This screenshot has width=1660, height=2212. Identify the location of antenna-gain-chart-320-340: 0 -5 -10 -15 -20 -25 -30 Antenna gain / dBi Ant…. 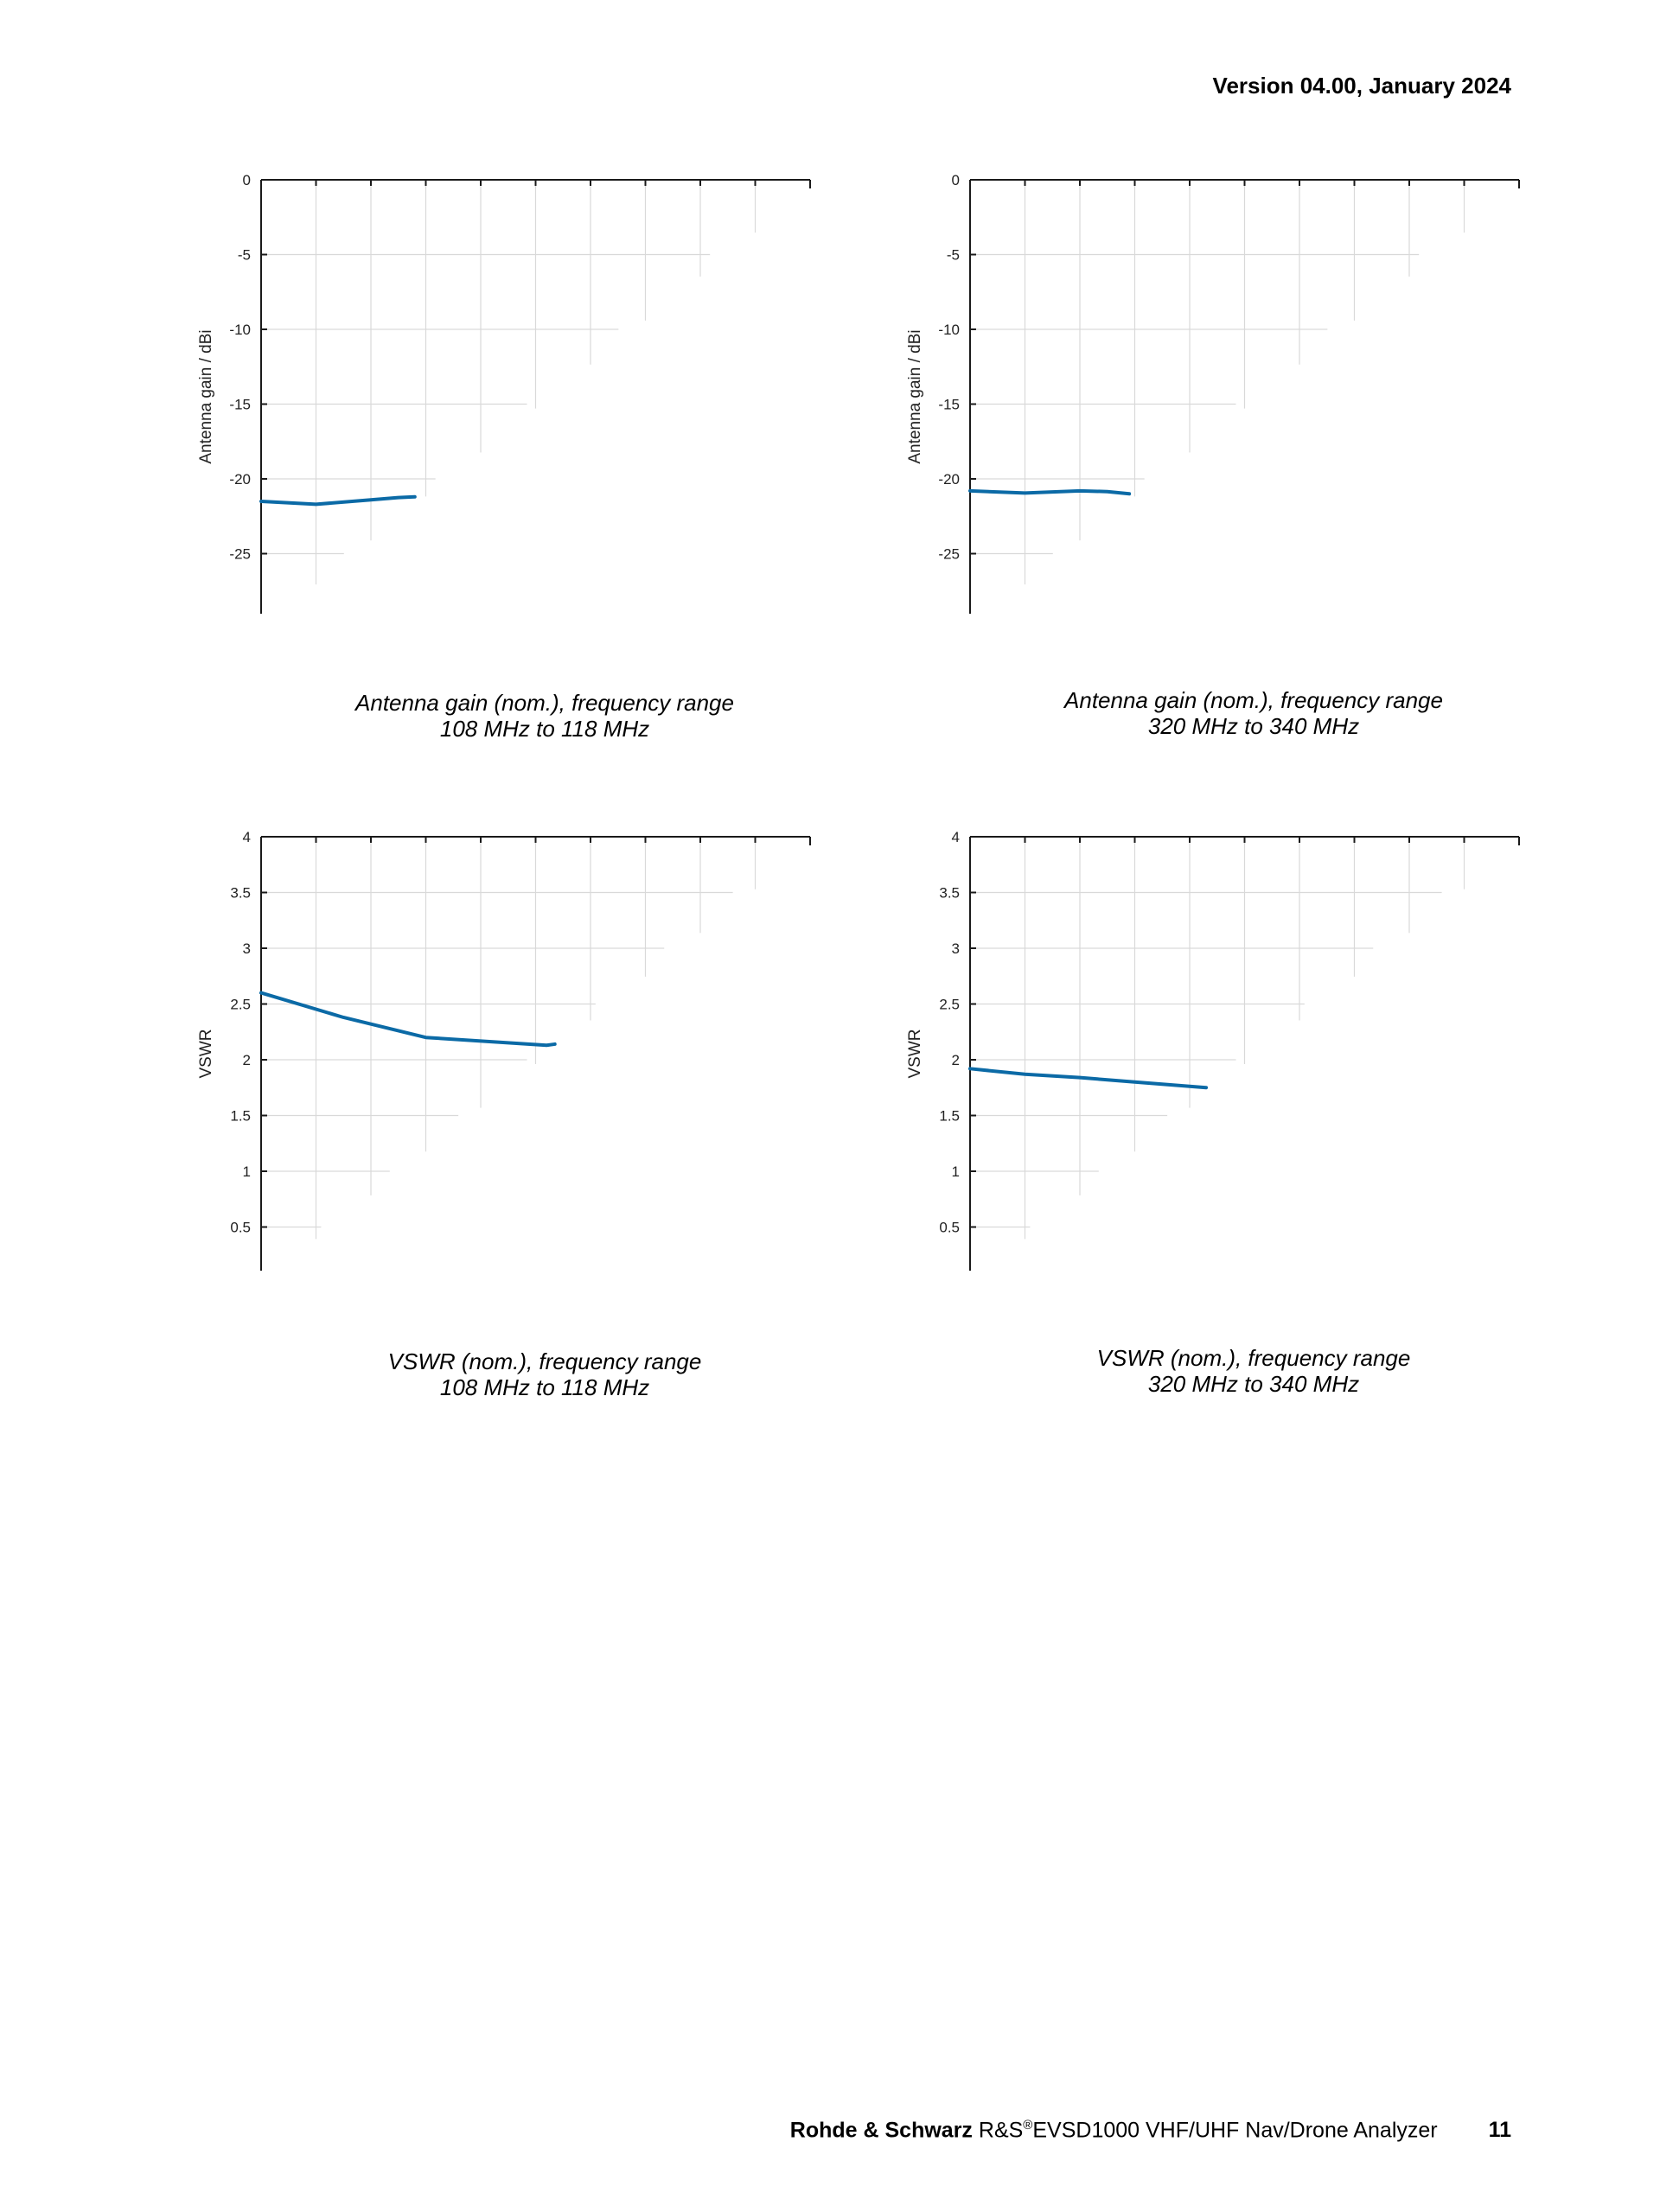
(1253, 458).